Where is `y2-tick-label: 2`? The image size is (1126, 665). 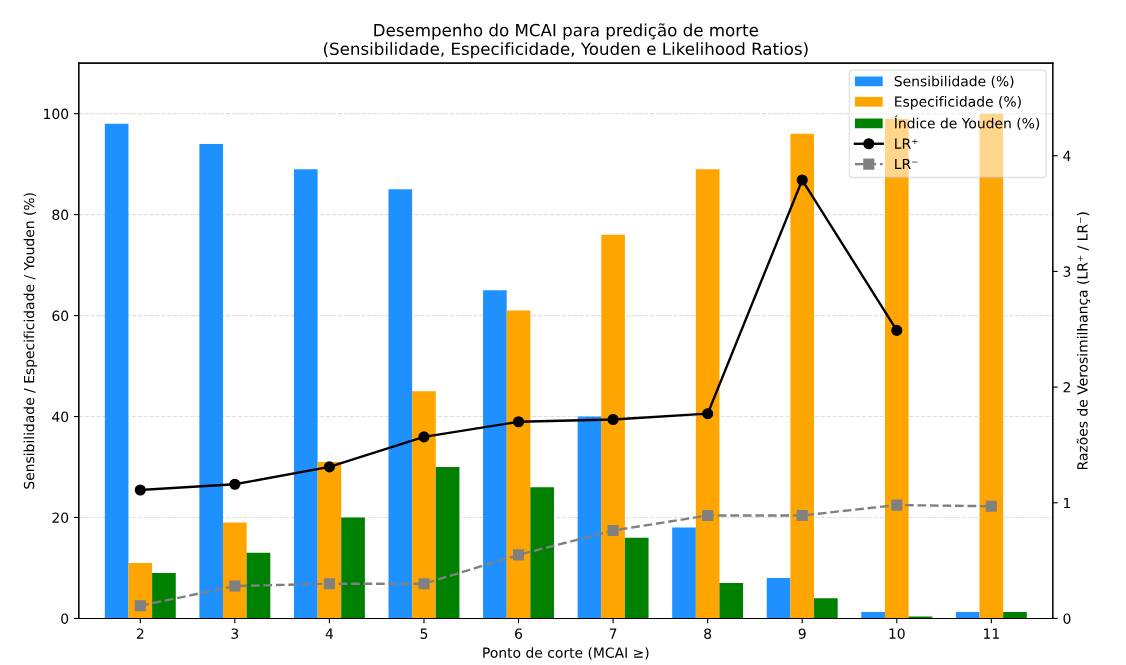 y2-tick-label: 2 is located at coordinates (1066, 387).